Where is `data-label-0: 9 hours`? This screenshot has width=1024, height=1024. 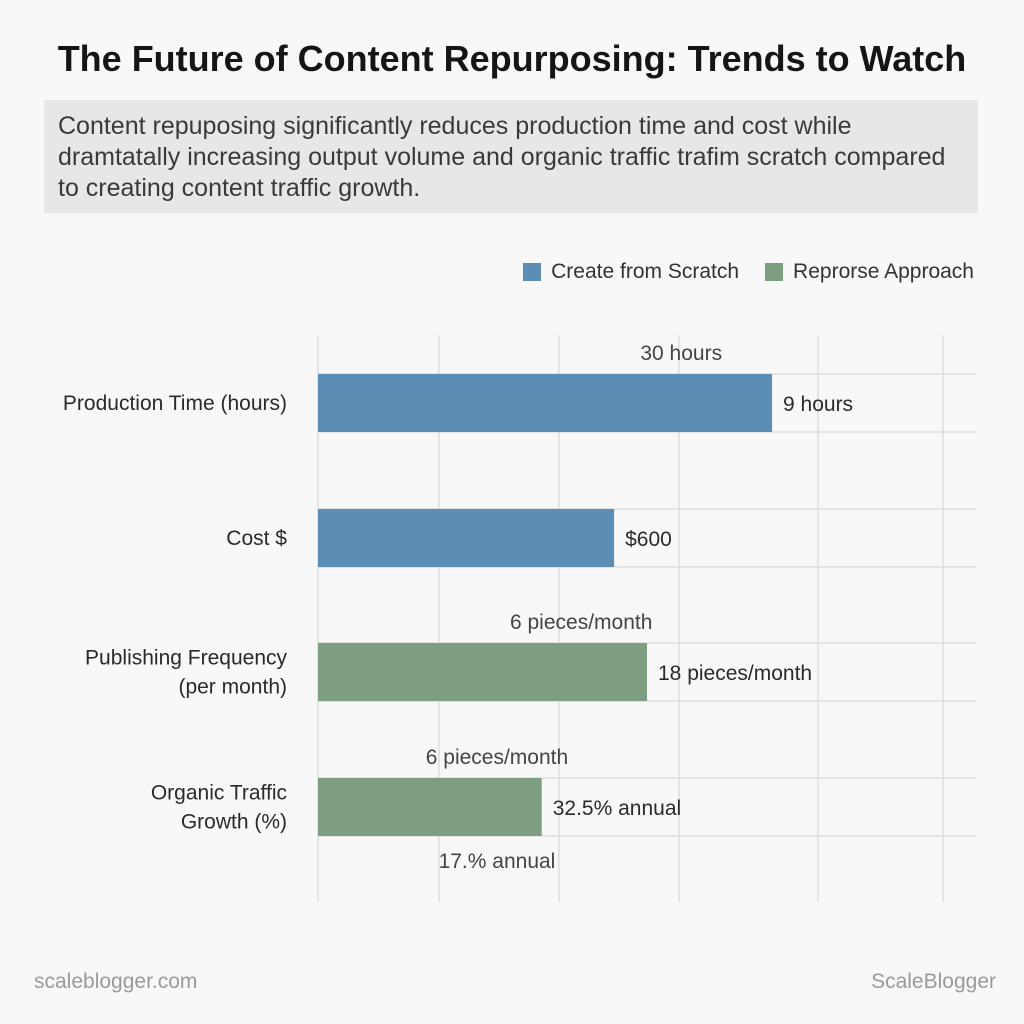
data-label-0: 9 hours is located at coordinates (818, 404).